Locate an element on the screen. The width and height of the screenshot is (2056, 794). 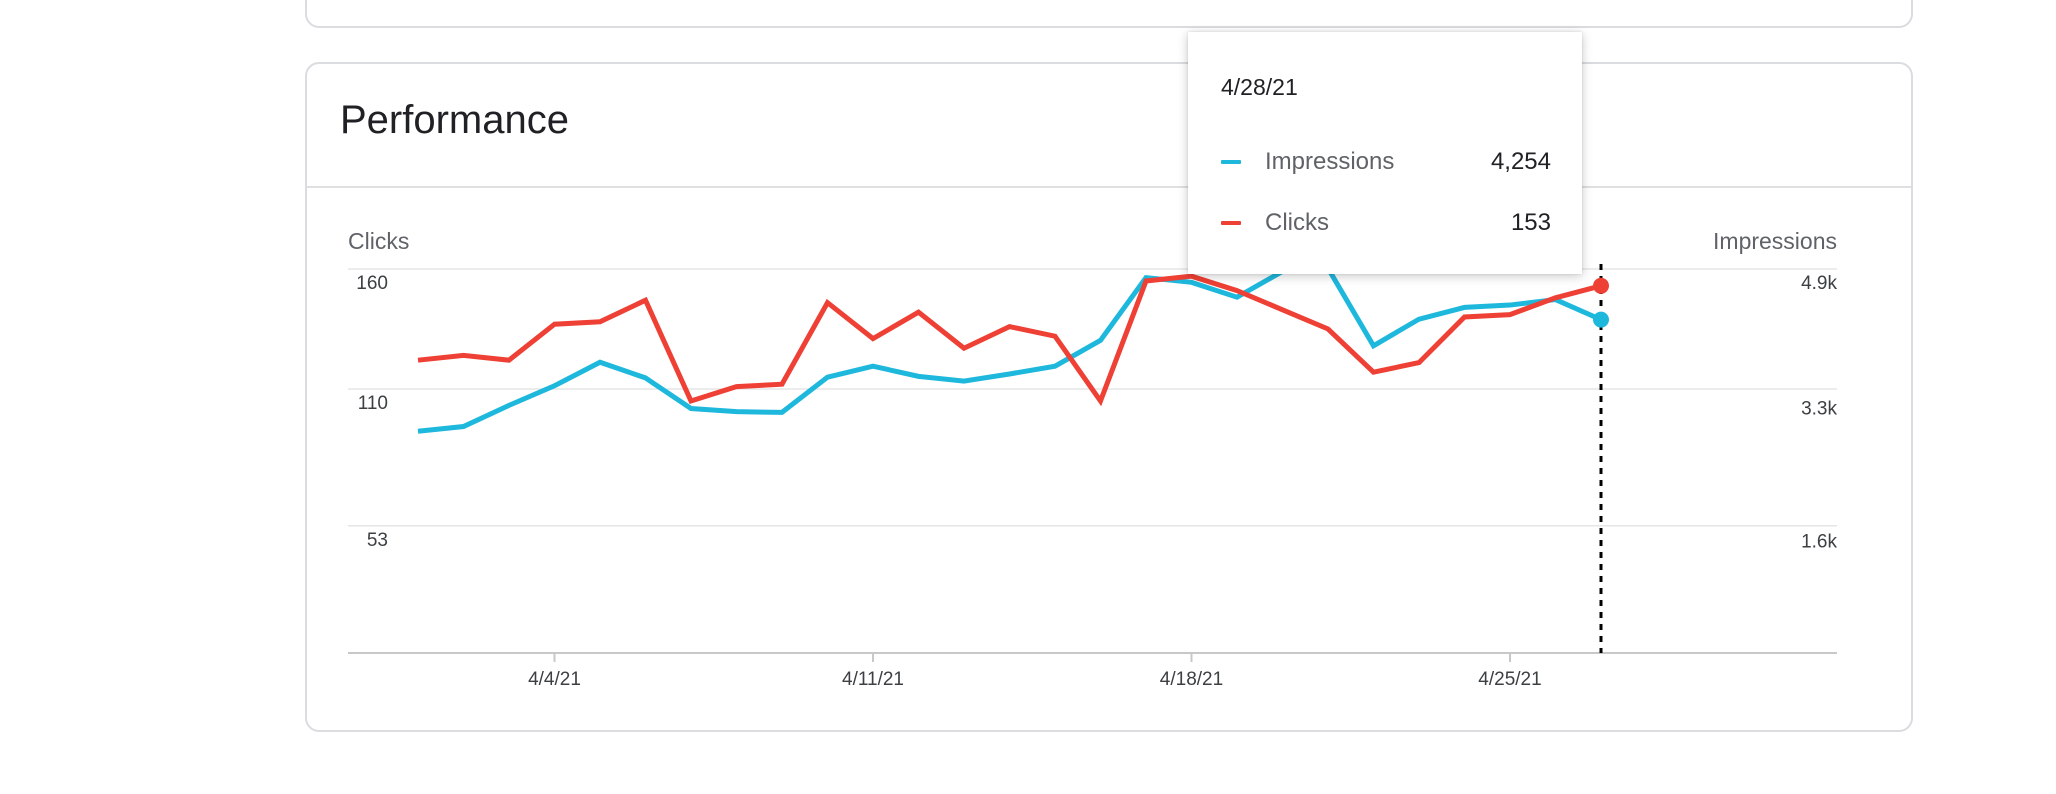
x-tick-label: 4/25/21 is located at coordinates (1509, 679).